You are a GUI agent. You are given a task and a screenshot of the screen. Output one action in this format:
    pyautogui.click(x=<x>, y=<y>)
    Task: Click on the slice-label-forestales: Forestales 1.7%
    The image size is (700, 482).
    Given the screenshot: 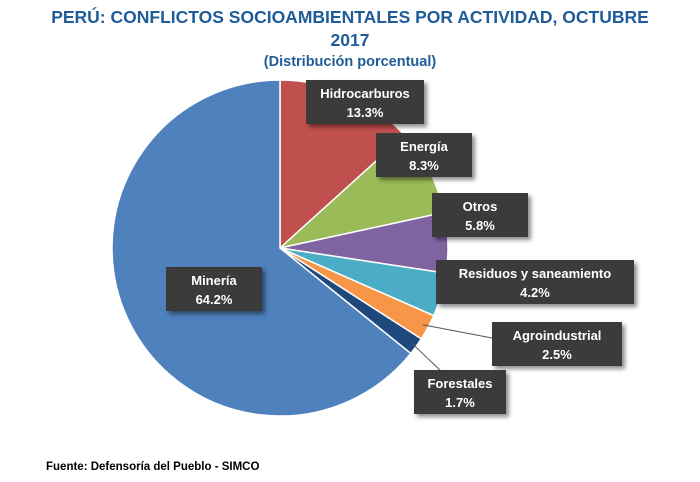 What is the action you would take?
    pyautogui.click(x=460, y=392)
    